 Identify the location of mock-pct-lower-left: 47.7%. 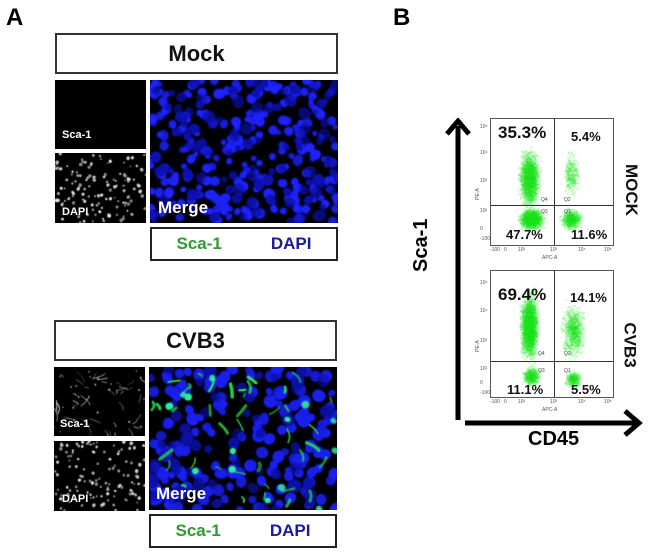
(524, 234).